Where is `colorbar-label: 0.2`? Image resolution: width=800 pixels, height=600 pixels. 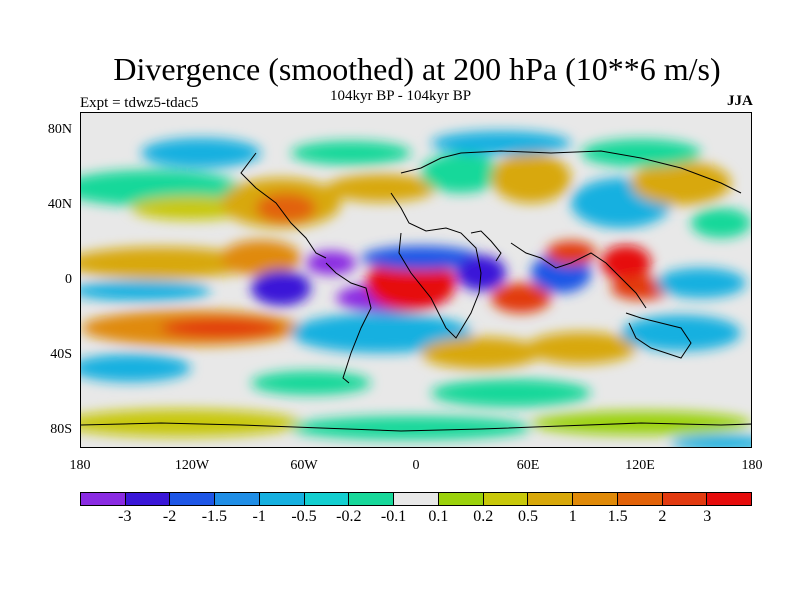 colorbar-label: 0.2 is located at coordinates (483, 516).